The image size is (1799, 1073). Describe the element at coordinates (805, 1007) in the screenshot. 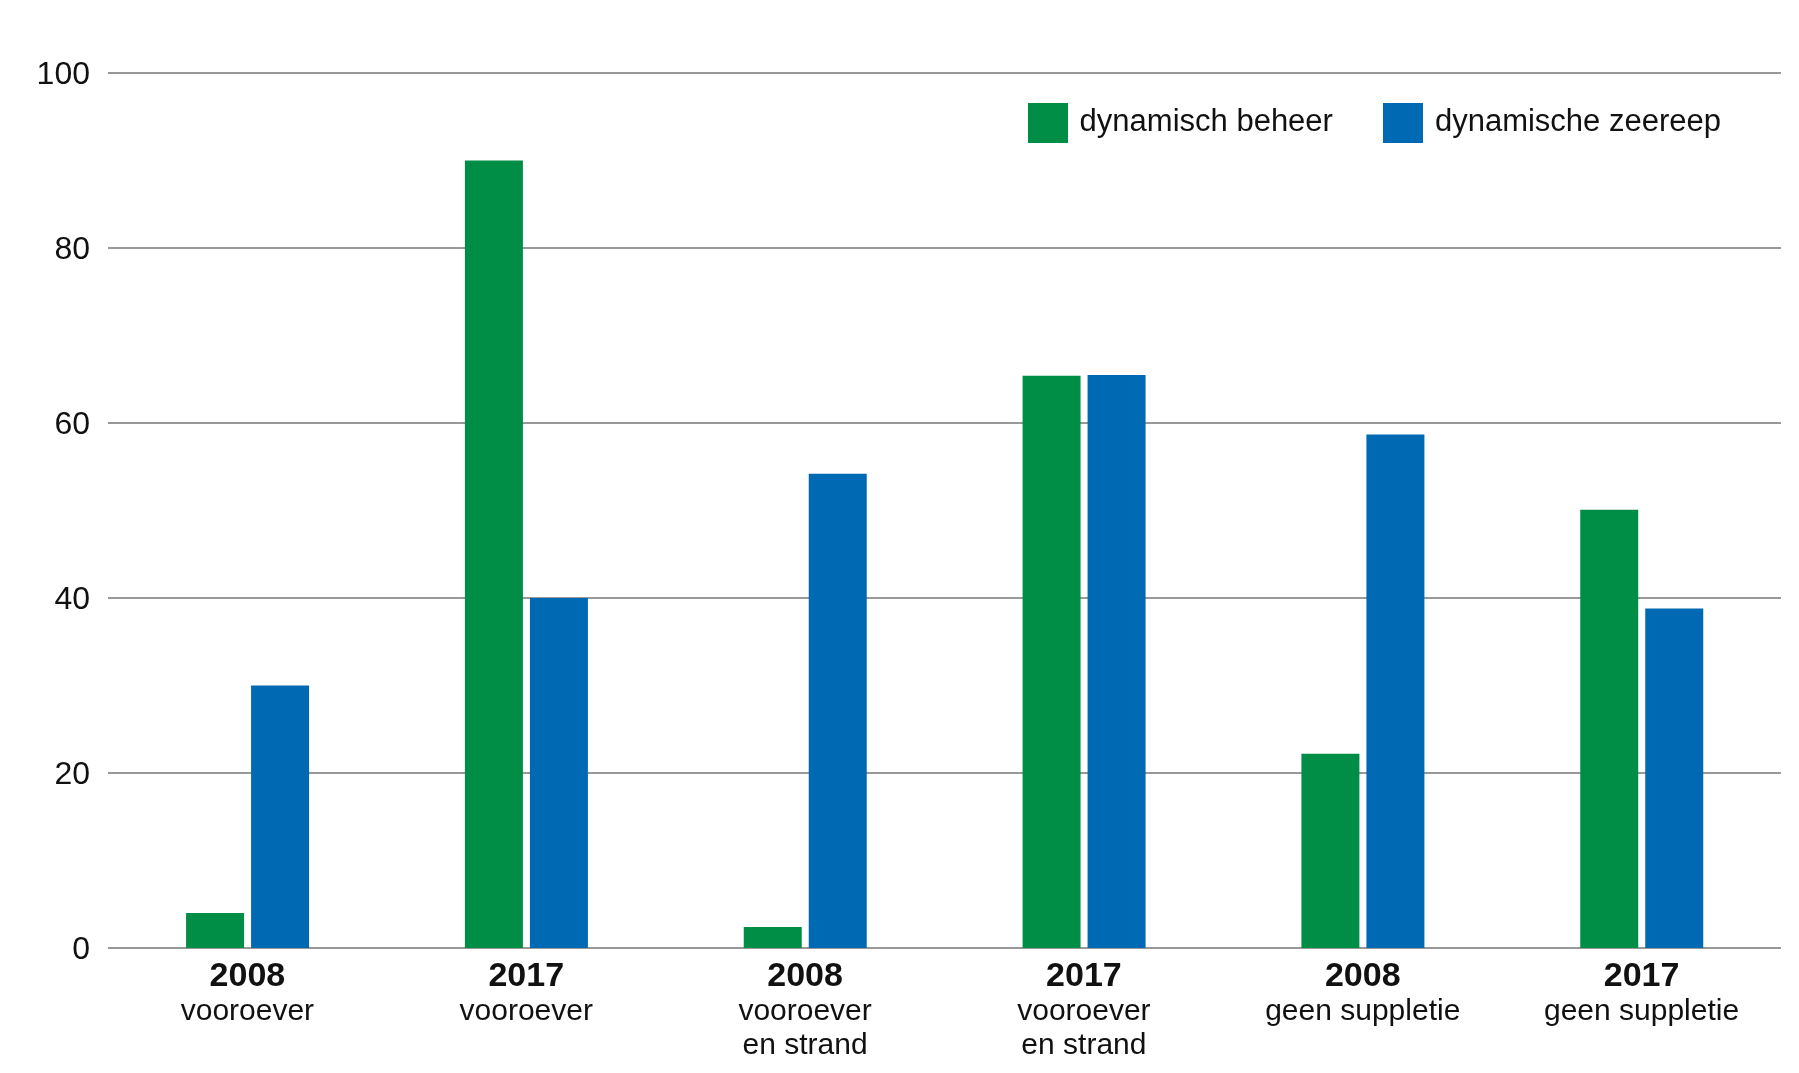

I see `x-tick-label: 2008 vooroever en strand` at that location.